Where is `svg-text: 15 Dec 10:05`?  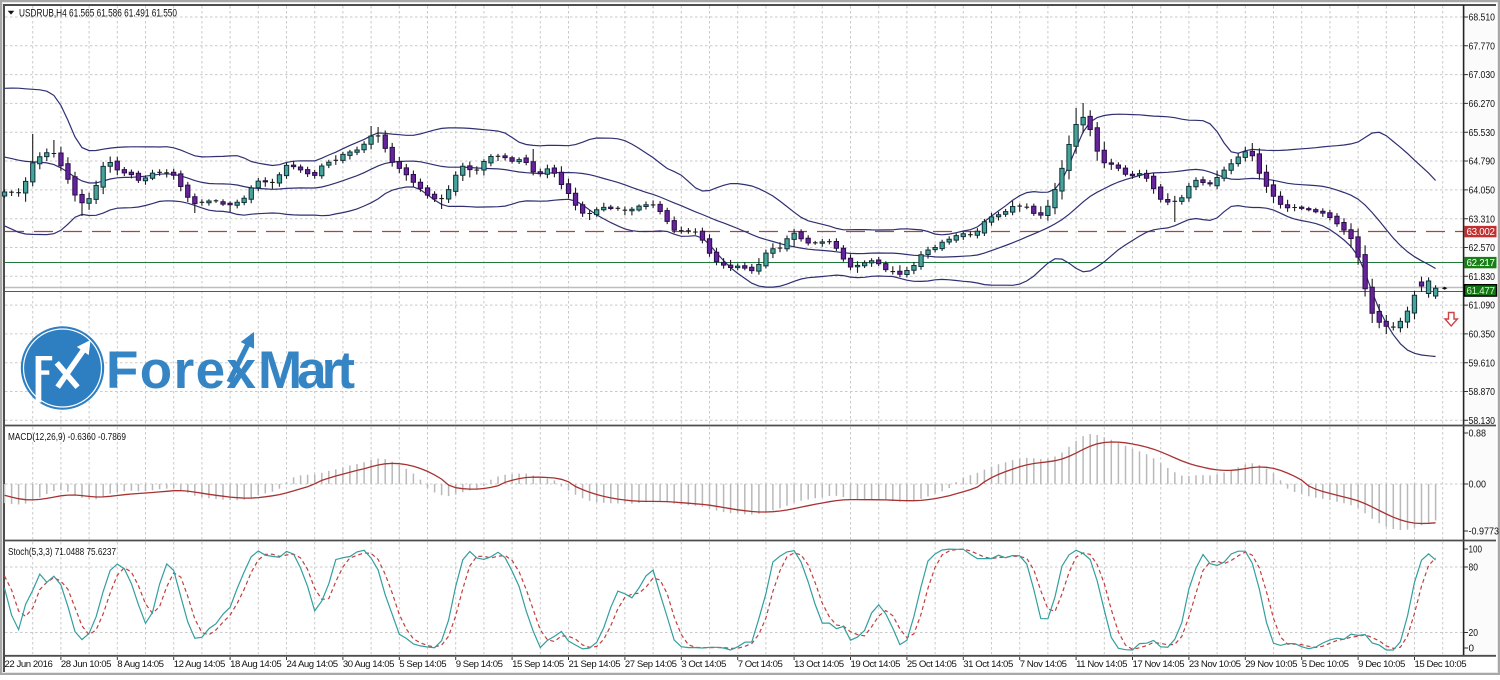 svg-text: 15 Dec 10:05 is located at coordinates (1441, 664).